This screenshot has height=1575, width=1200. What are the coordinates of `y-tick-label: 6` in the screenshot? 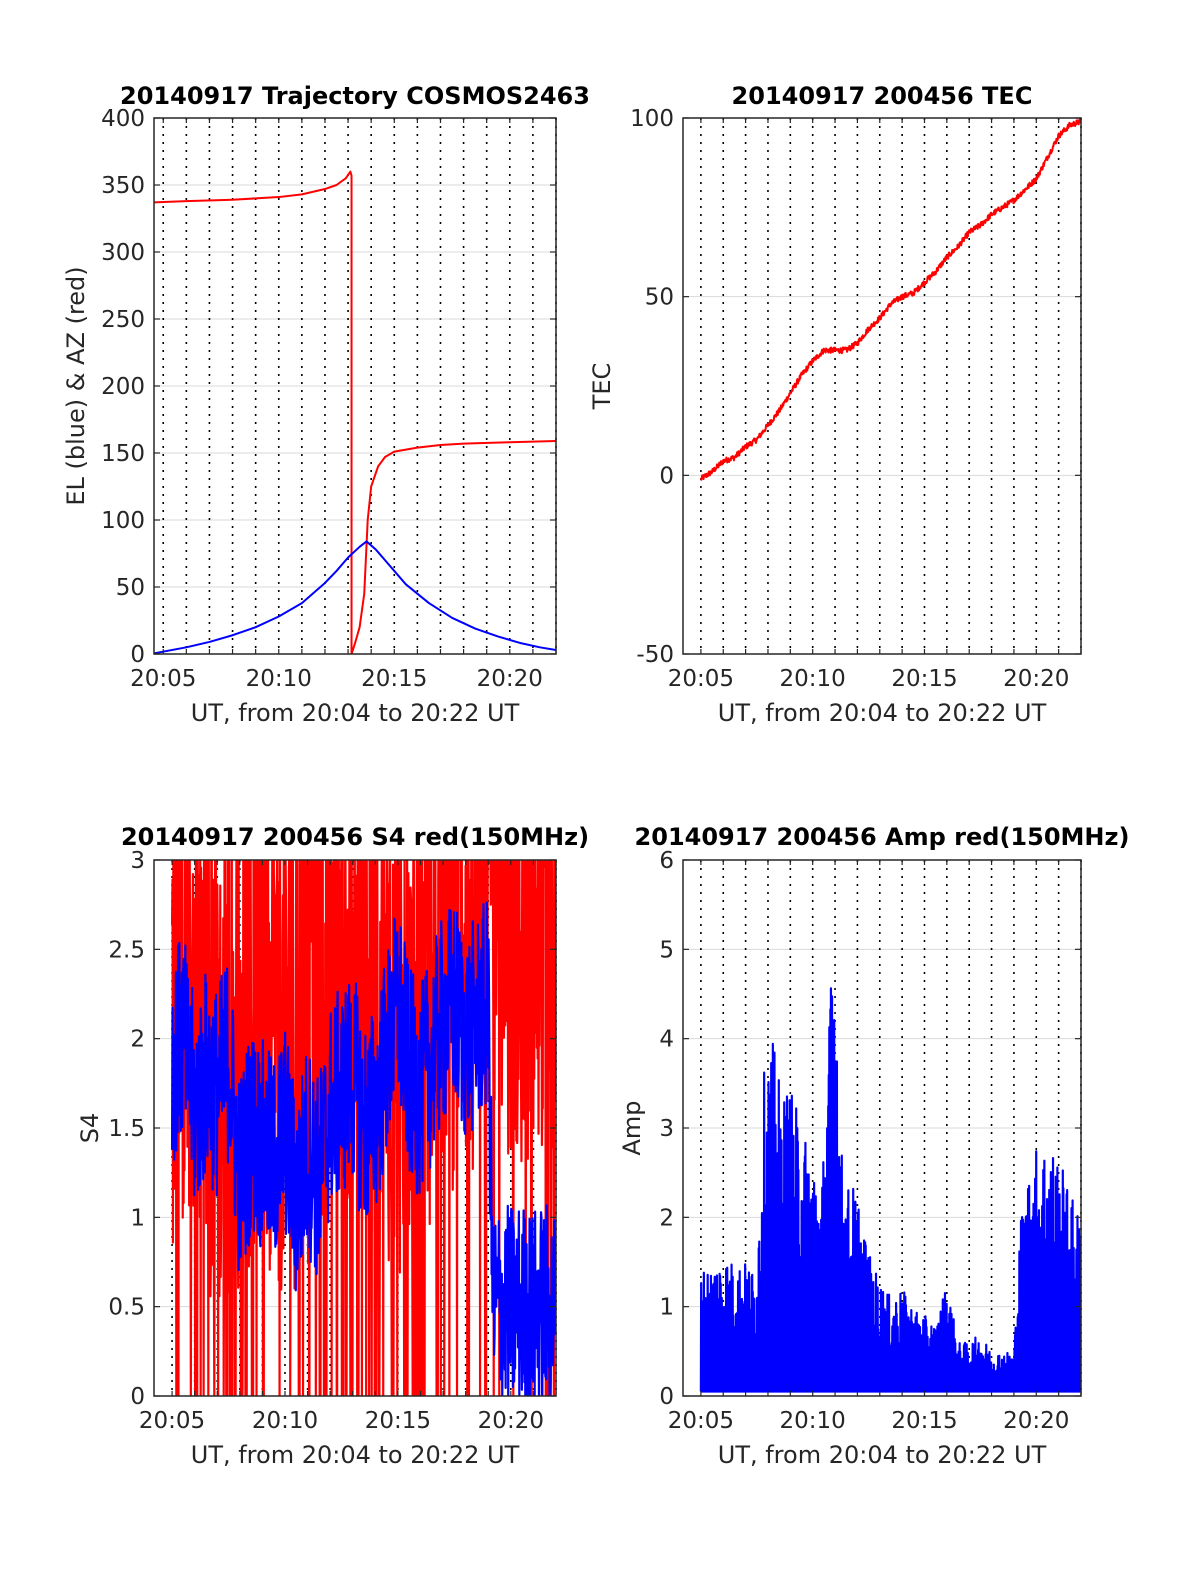 It's located at (666, 861).